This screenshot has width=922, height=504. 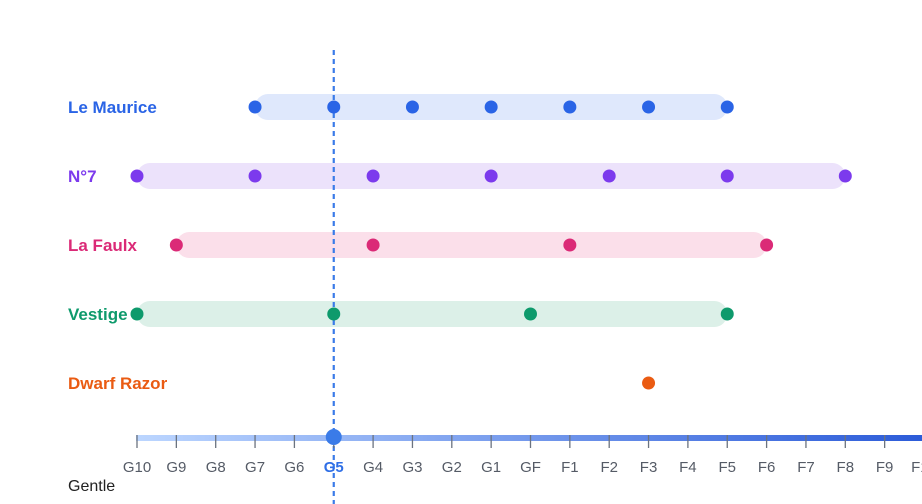 I want to click on tick-label-f9: F9, so click(x=885, y=467).